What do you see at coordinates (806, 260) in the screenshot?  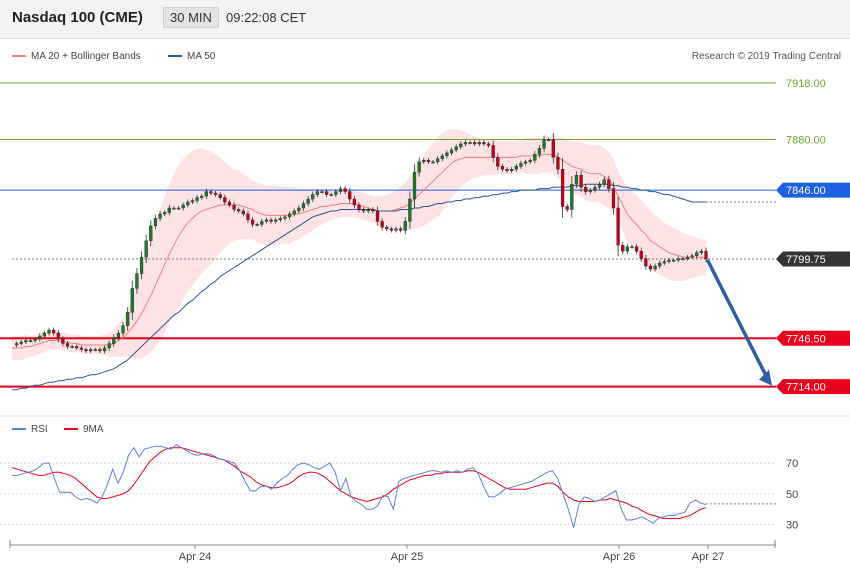 I see `price-level-label-3: 7799.75` at bounding box center [806, 260].